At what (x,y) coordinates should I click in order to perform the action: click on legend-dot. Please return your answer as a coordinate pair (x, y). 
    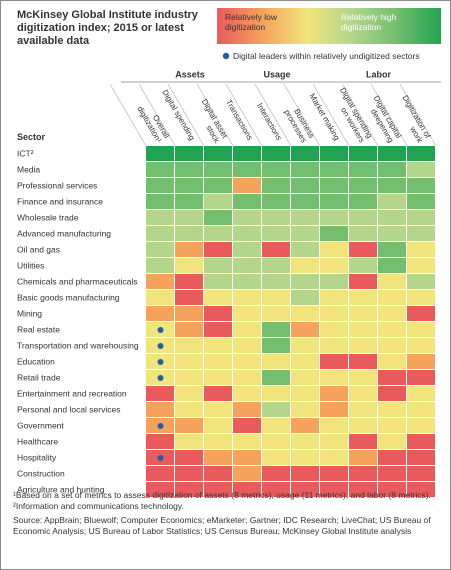
    Looking at the image, I should click on (226, 56).